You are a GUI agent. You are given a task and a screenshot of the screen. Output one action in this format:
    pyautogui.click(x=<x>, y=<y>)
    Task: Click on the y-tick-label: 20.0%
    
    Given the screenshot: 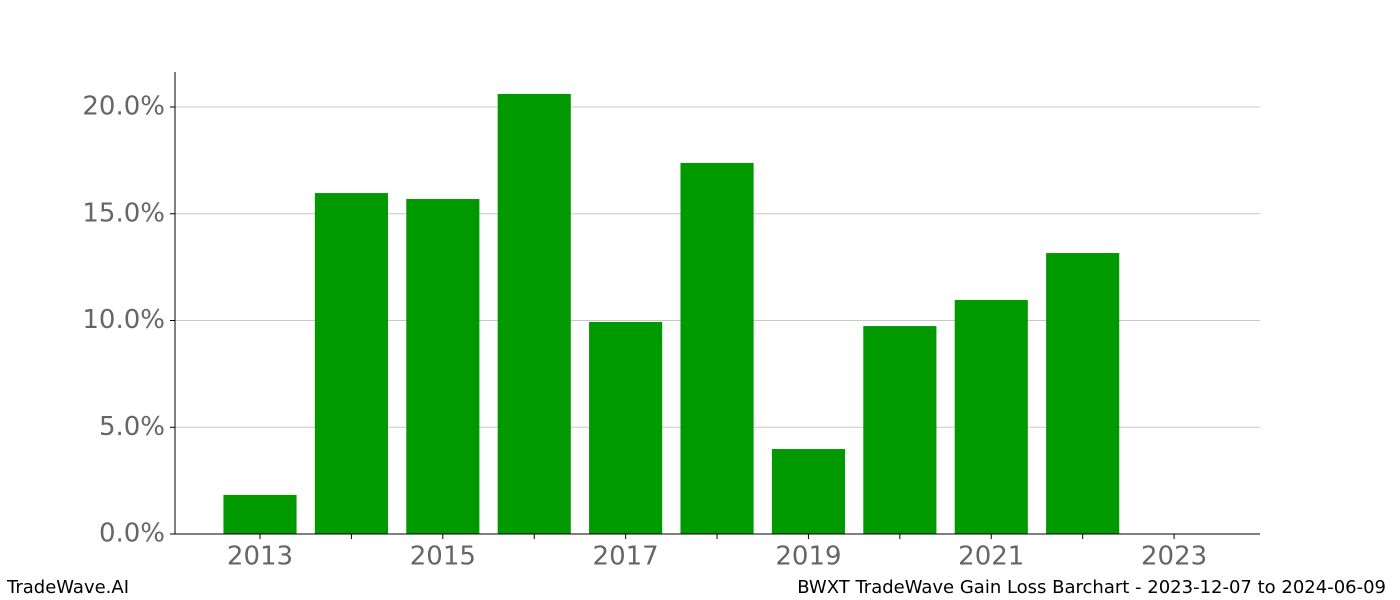 What is the action you would take?
    pyautogui.click(x=123, y=107)
    